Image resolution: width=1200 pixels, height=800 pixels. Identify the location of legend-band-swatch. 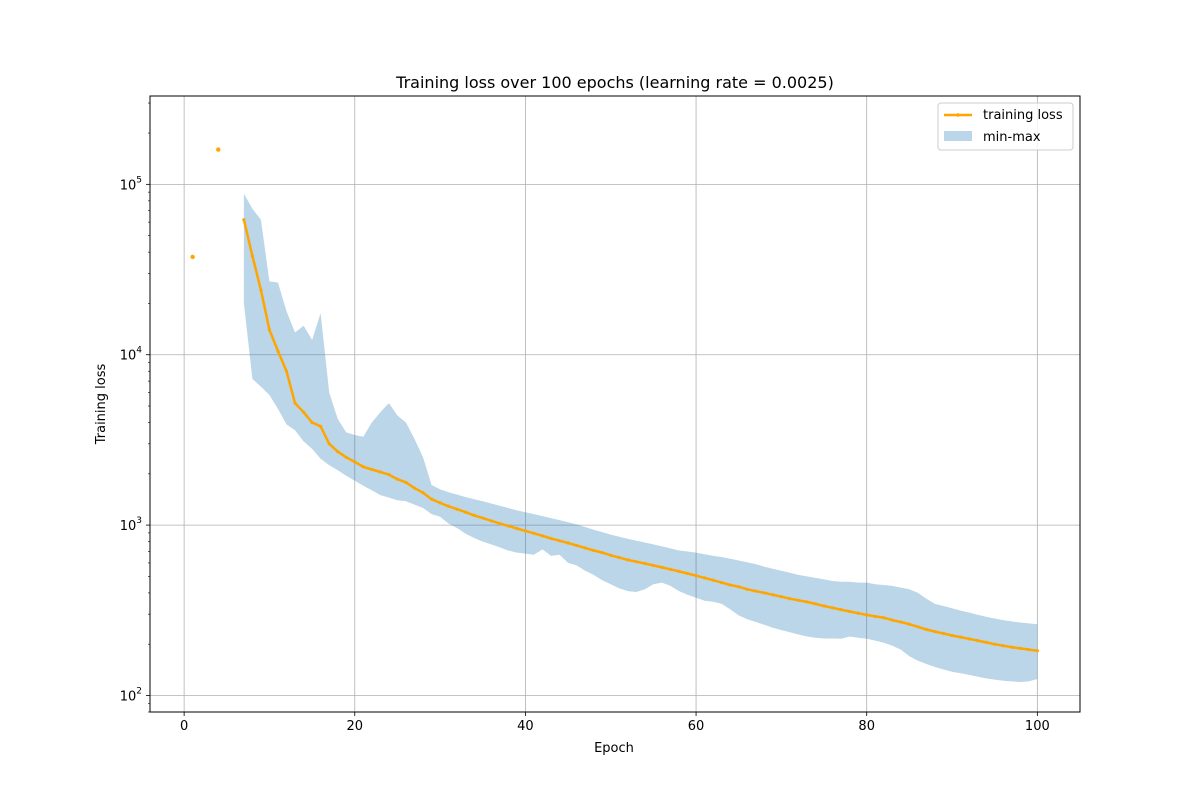
(958, 136).